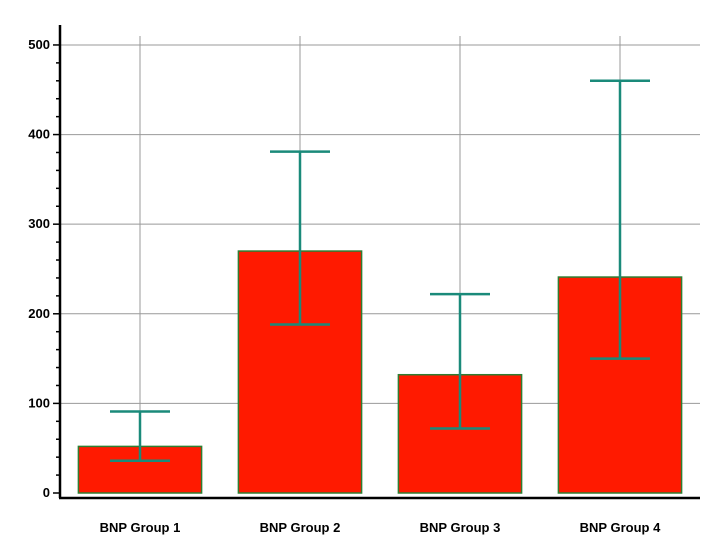  Describe the element at coordinates (39, 134) in the screenshot. I see `y-tick-label: 400` at that location.